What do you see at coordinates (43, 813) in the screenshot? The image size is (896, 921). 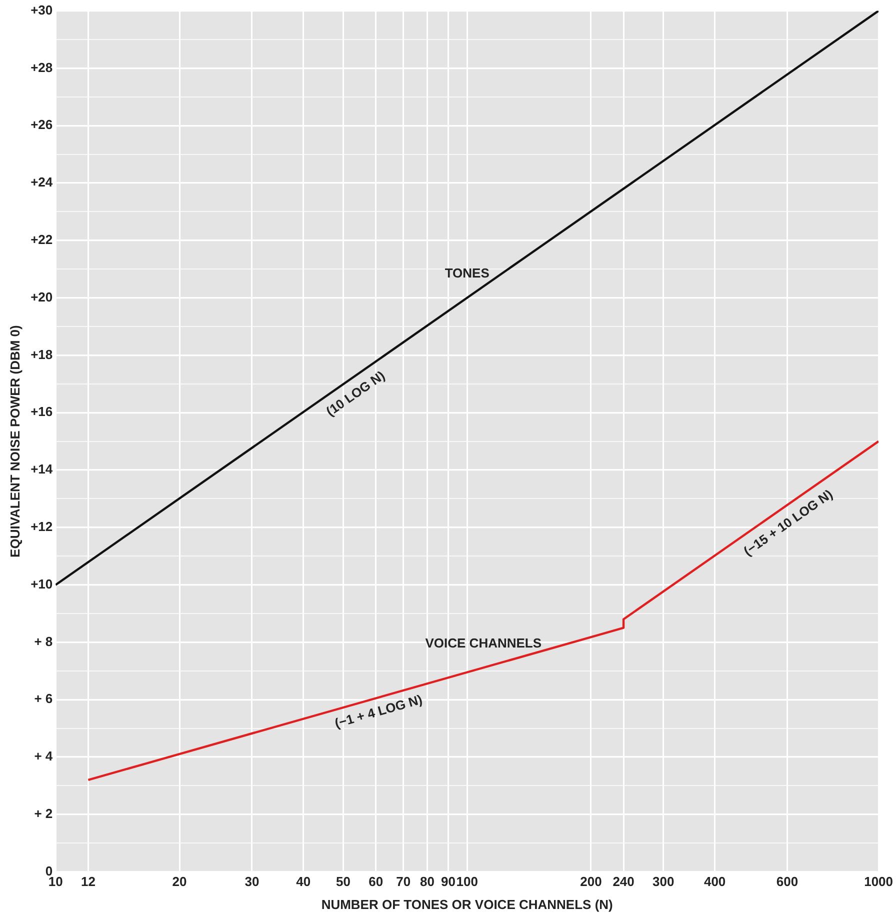 I see `y-tick-label: + 2` at bounding box center [43, 813].